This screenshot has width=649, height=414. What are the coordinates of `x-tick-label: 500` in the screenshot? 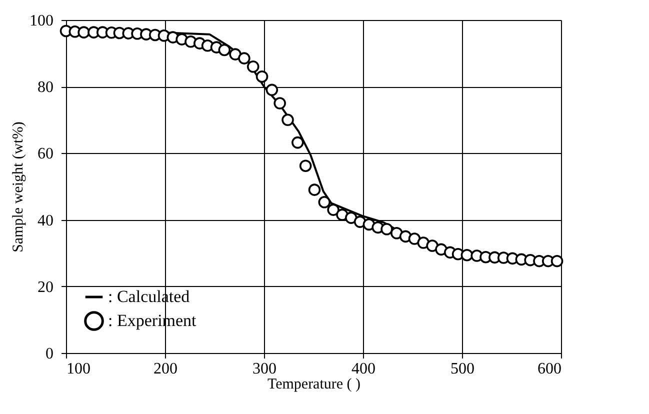 It's located at (462, 369).